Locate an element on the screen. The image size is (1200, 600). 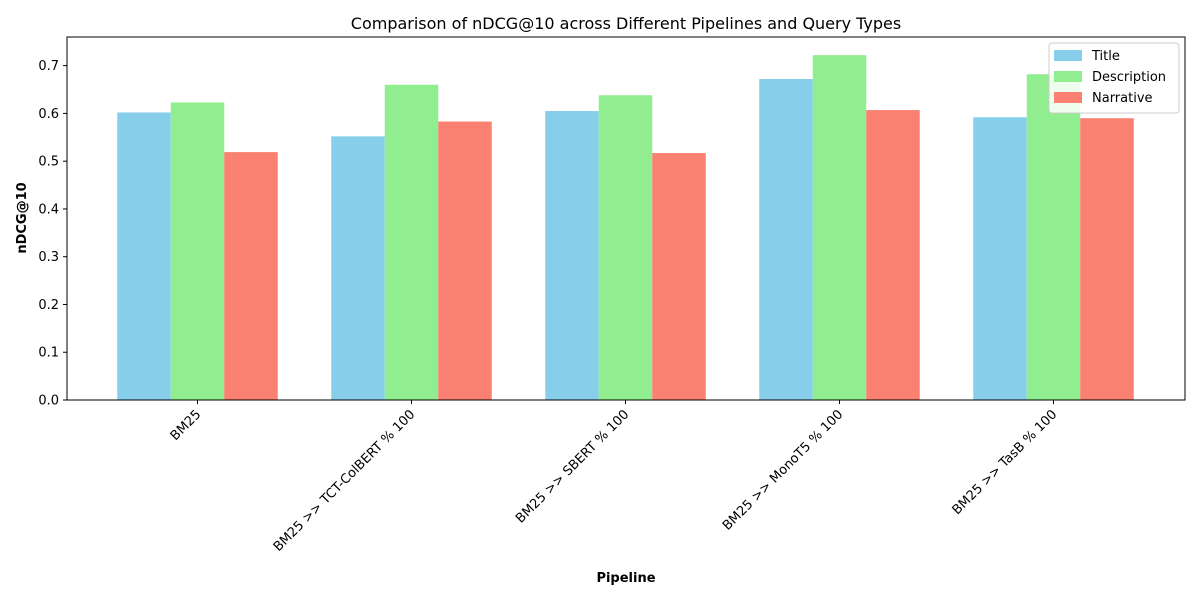
y-tick-label: 0.5 is located at coordinates (48, 162).